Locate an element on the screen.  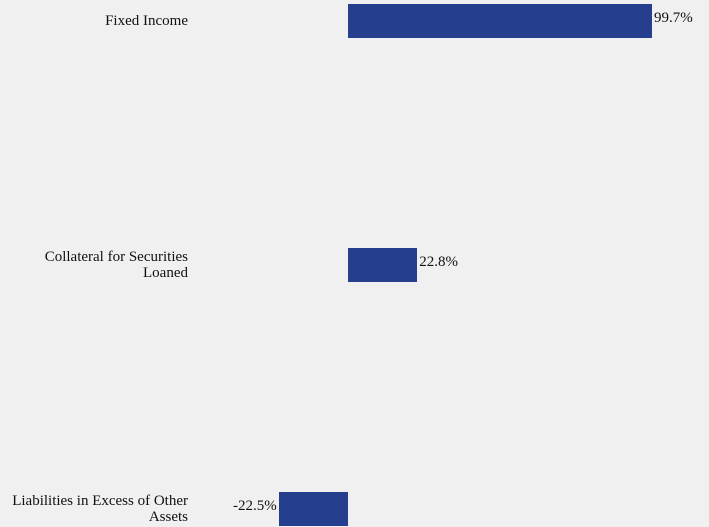
value-label: 99.7% is located at coordinates (673, 18).